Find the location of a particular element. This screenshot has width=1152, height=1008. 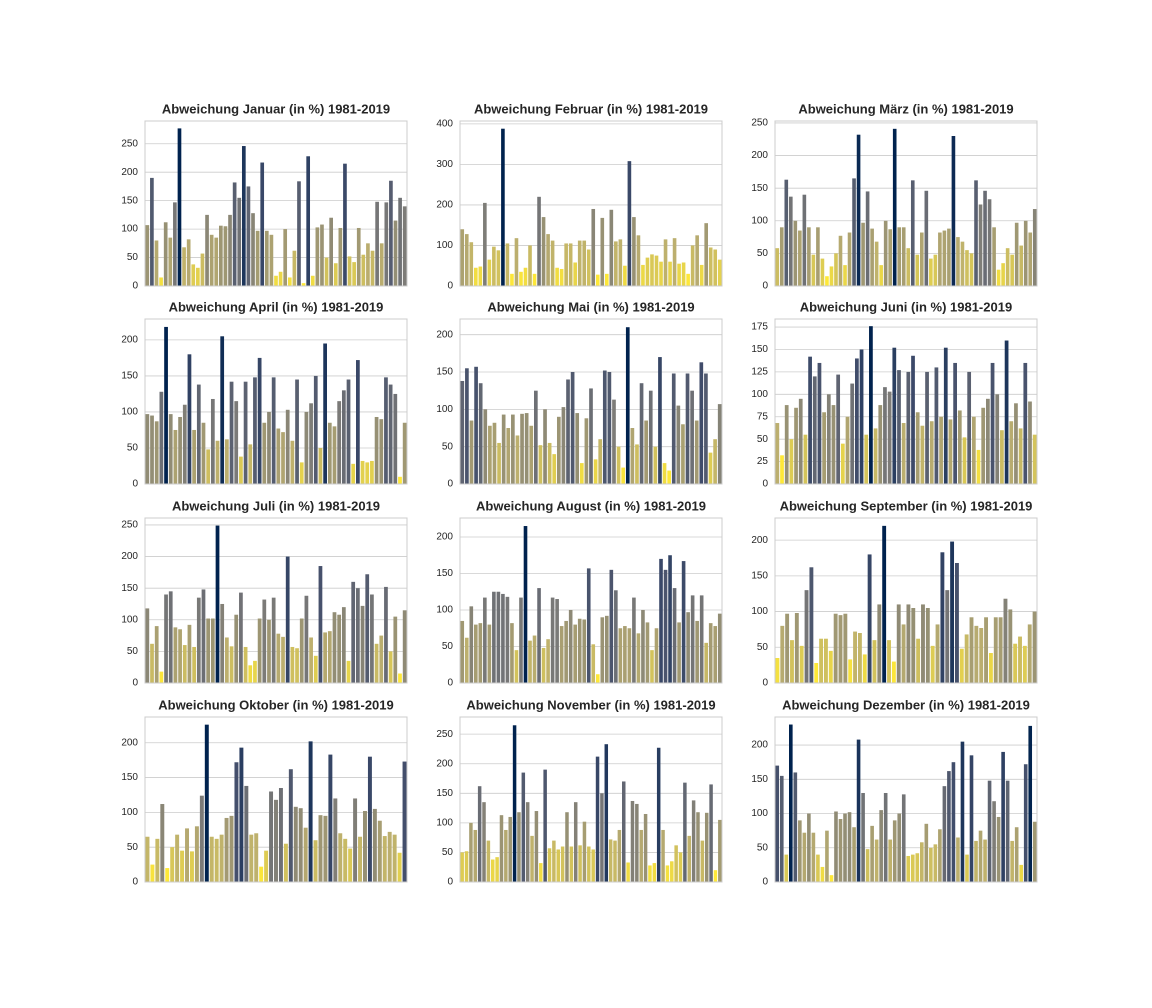

y-tick-label: 150 is located at coordinates (759, 575).